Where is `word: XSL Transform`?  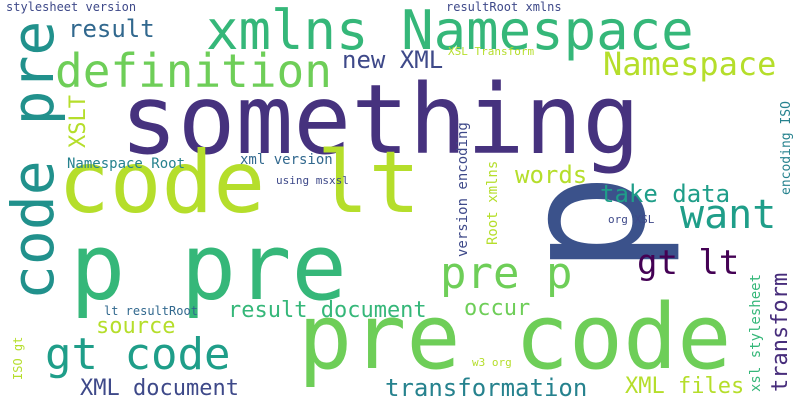 word: XSL Transform is located at coordinates (491, 51).